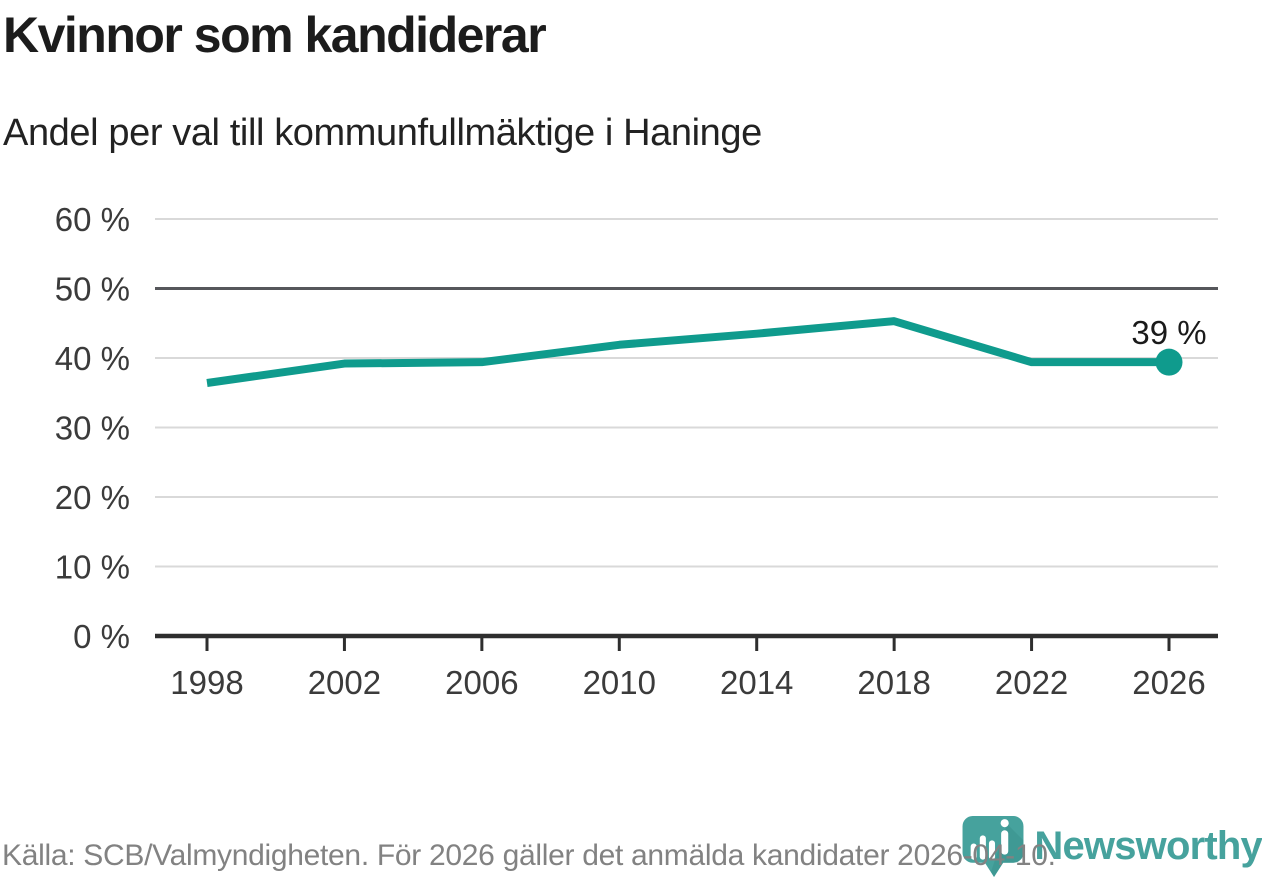 The width and height of the screenshot is (1262, 879). What do you see at coordinates (1168, 332) in the screenshot?
I see `end-point-label: 39 %` at bounding box center [1168, 332].